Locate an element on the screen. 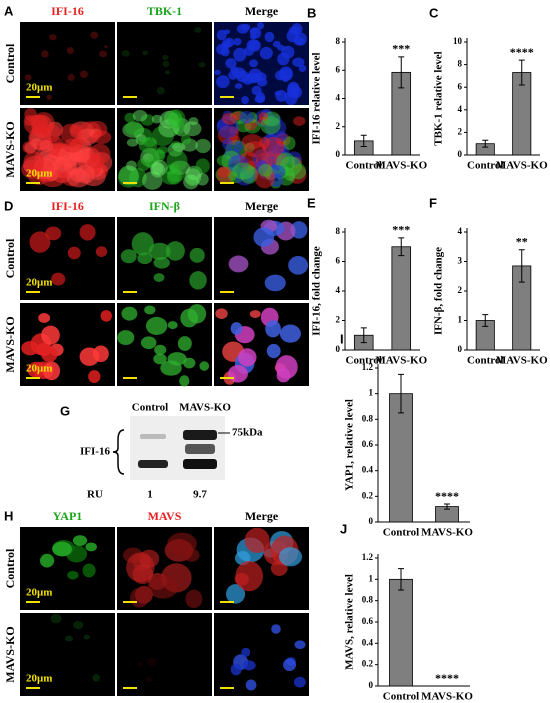 The image size is (550, 703). y-tick-label: 1.2 is located at coordinates (368, 367).